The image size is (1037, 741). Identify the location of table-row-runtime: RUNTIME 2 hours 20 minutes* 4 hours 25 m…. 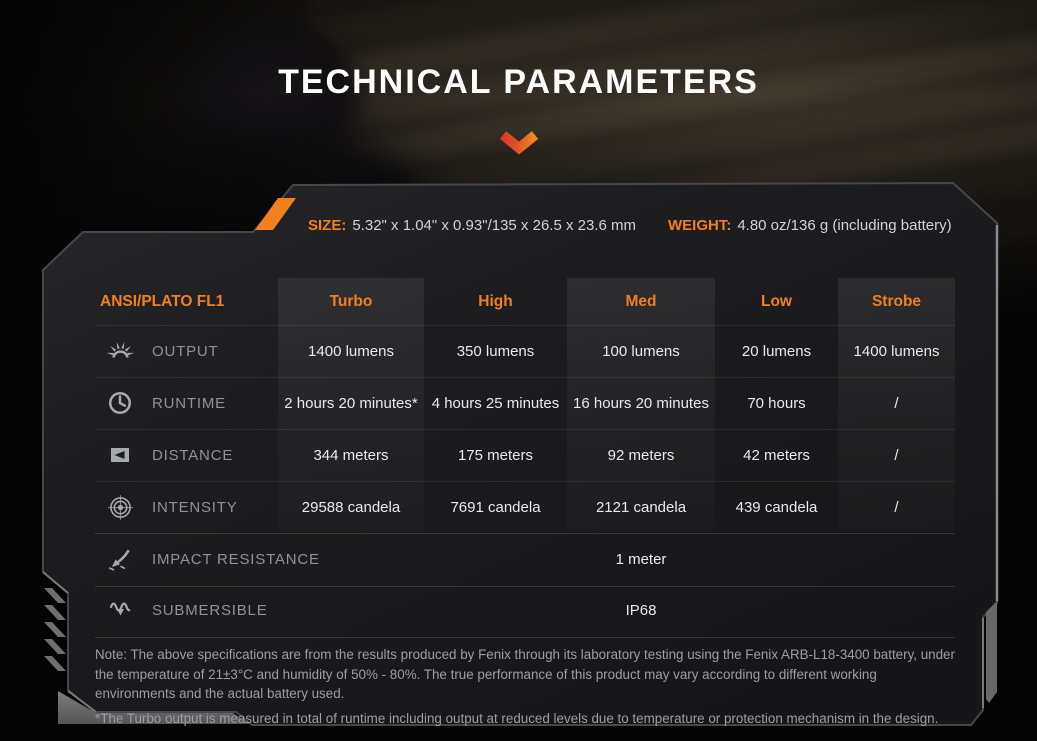
(525, 403).